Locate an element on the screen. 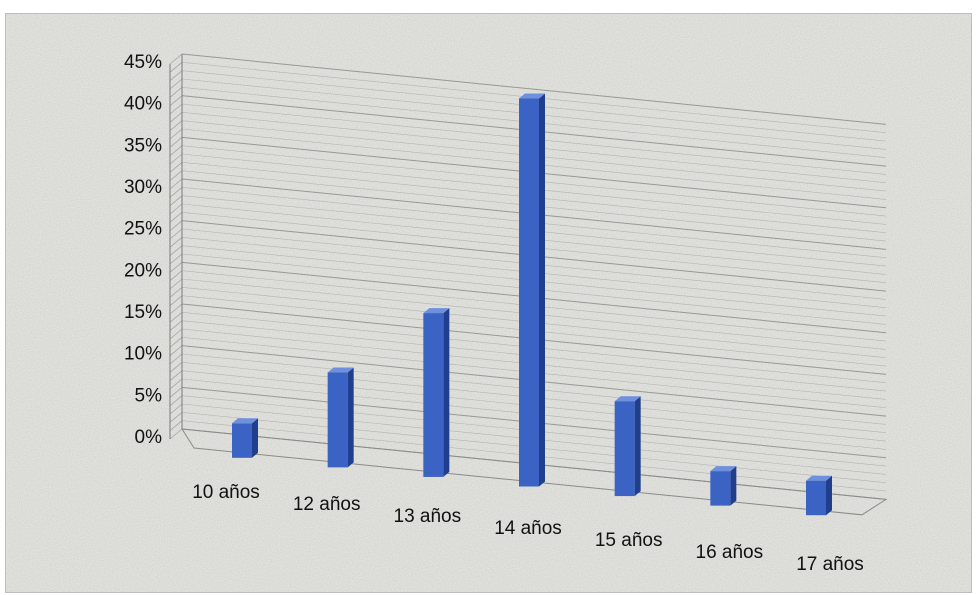 The image size is (977, 595). y-tick-label: 45% is located at coordinates (143, 62).